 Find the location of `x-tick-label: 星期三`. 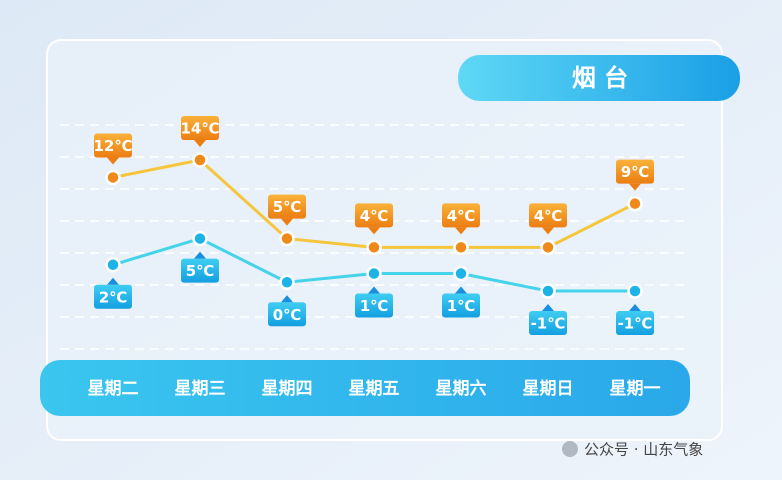

x-tick-label: 星期三 is located at coordinates (200, 389).